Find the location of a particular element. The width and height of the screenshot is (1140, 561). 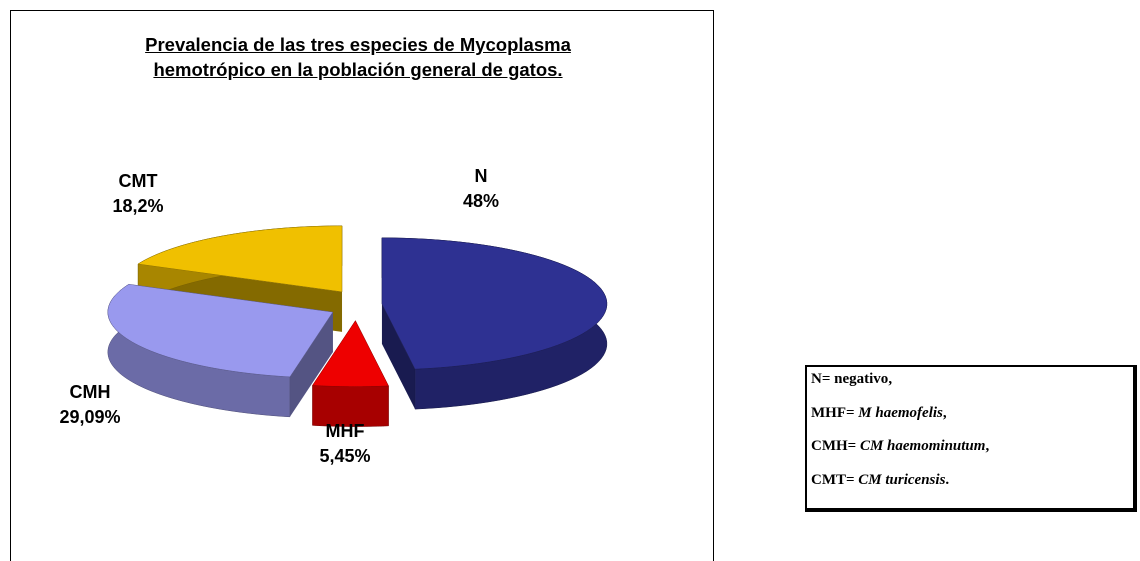

legend-term: negativo is located at coordinates (861, 379).